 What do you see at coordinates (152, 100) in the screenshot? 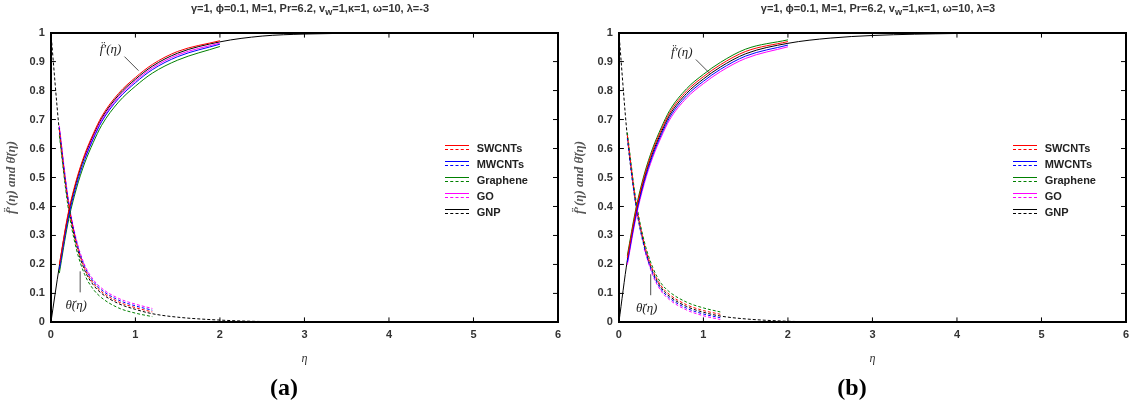
I see `line-series` at bounding box center [152, 100].